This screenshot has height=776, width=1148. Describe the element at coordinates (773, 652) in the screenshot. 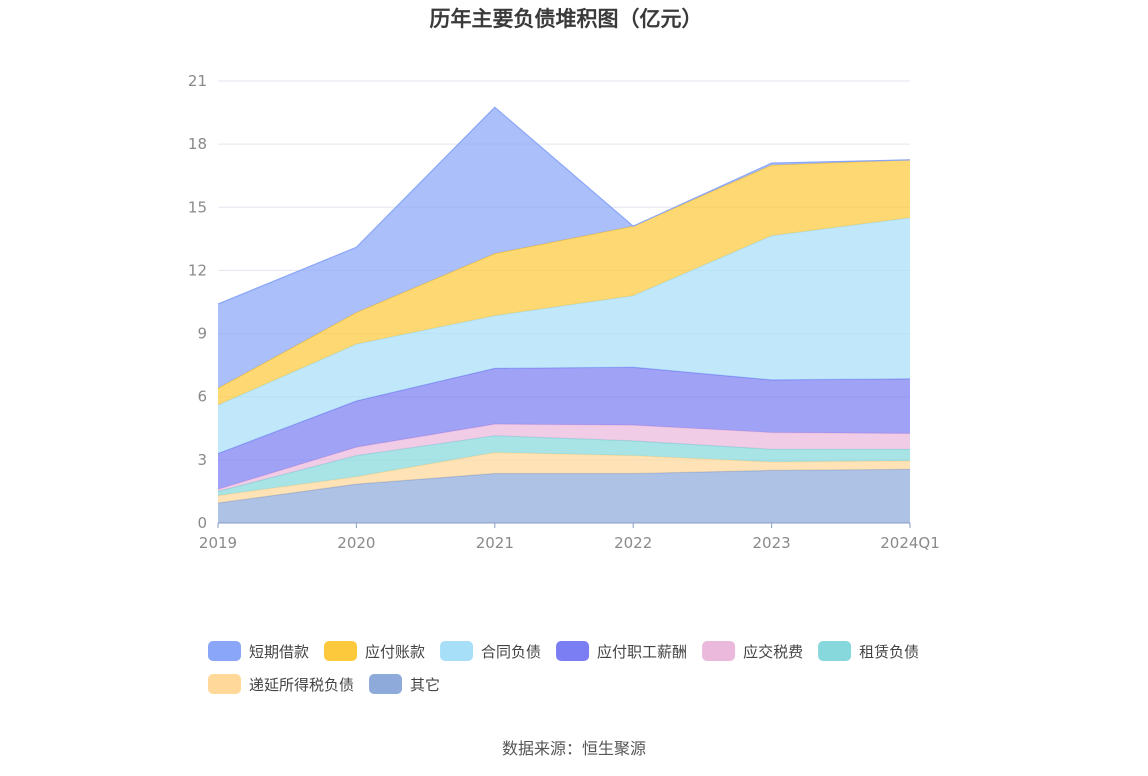

I see `legend-label: 应交税费` at that location.